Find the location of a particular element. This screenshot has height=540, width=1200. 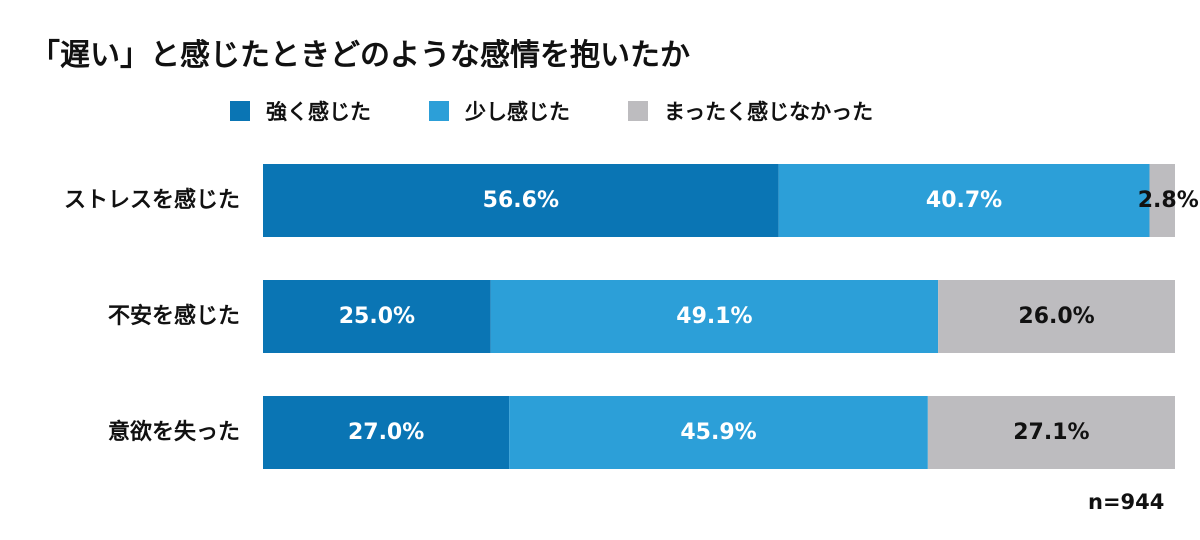

bar-stress-none is located at coordinates (1162, 200).